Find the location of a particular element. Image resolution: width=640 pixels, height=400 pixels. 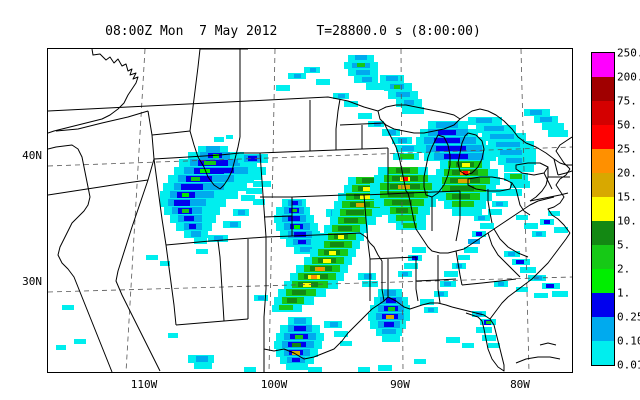

colorbar-tick-1: 1. is located at coordinates (624, 293).